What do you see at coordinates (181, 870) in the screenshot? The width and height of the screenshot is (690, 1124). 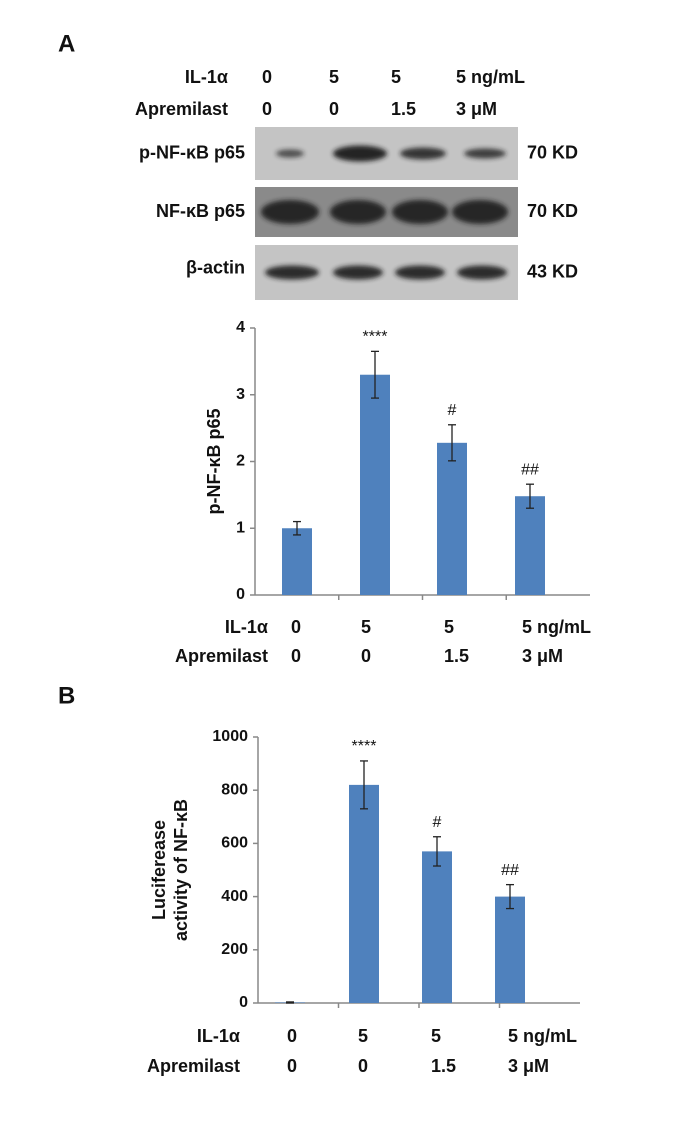 I see `y-axis-label: activity of NF-κB` at bounding box center [181, 870].